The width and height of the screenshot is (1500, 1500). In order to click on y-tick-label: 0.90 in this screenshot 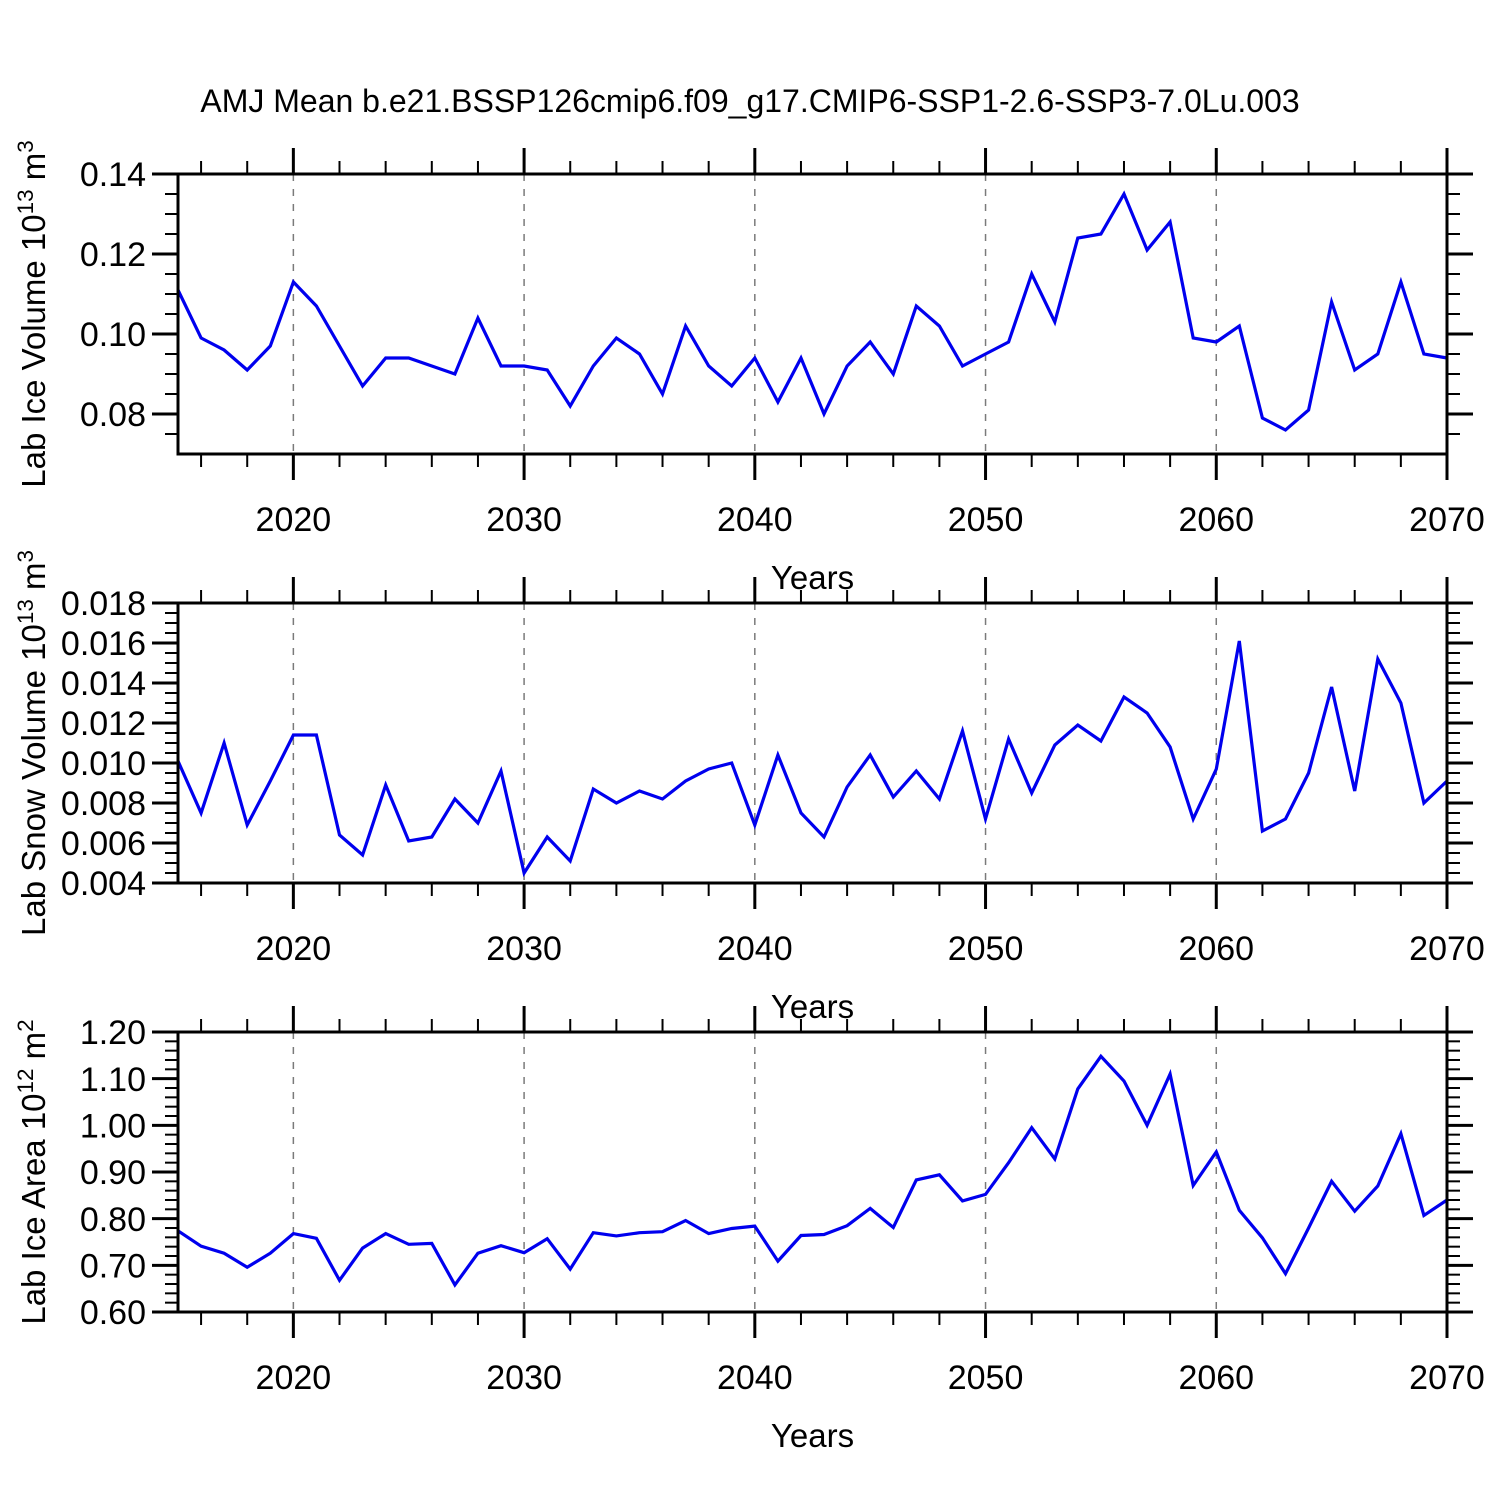, I will do `click(113, 1173)`.